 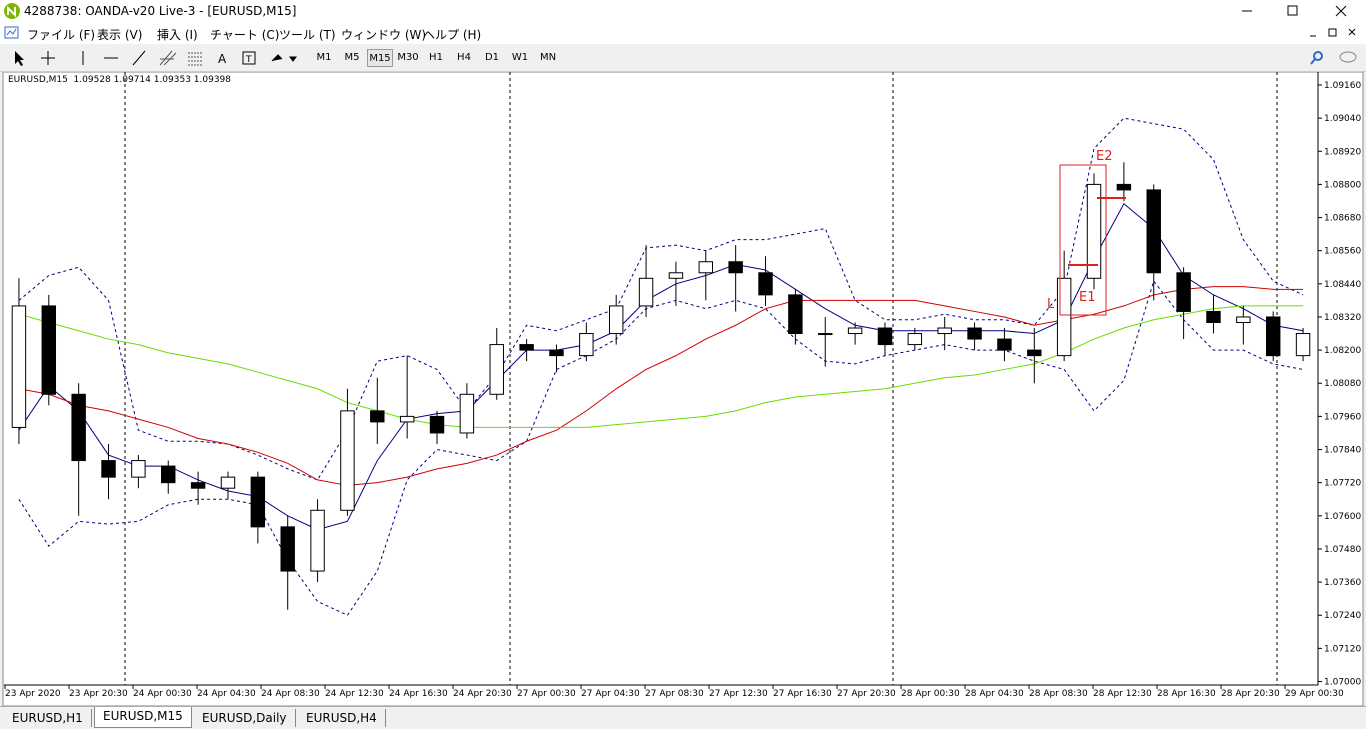 What do you see at coordinates (520, 57) in the screenshot?
I see `timeframe-button: W1` at bounding box center [520, 57].